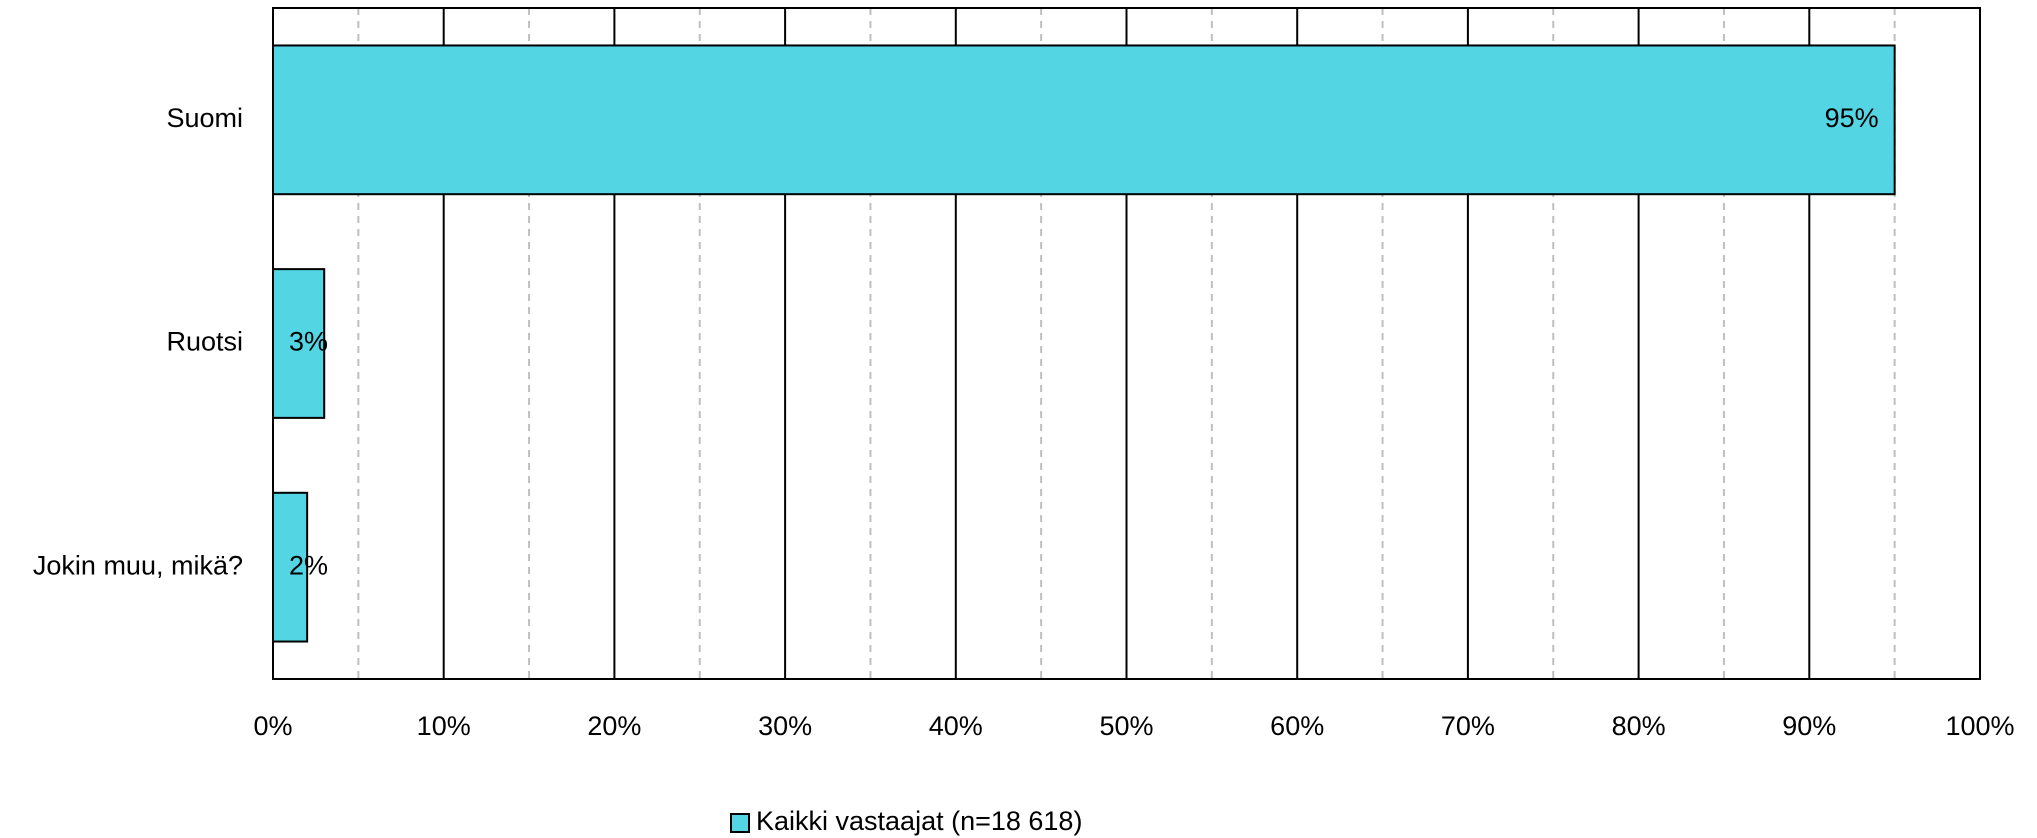 The image size is (2037, 838). Describe the element at coordinates (1639, 726) in the screenshot. I see `x-tick-label: 80%` at that location.